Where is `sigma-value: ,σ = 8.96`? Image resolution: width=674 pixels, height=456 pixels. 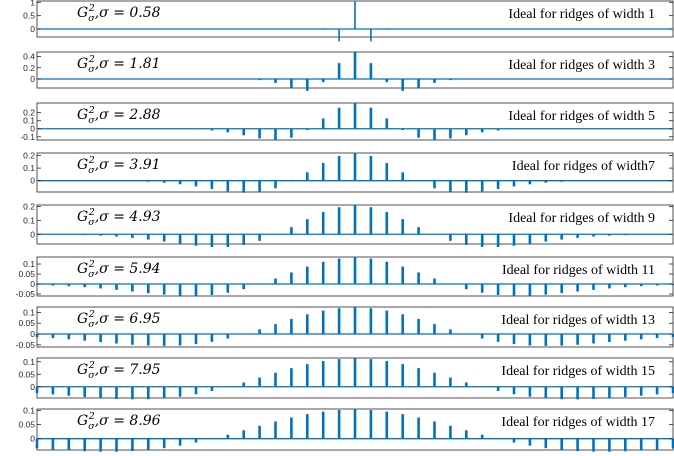
sigma-value: ,σ = 8.96 is located at coordinates (128, 421).